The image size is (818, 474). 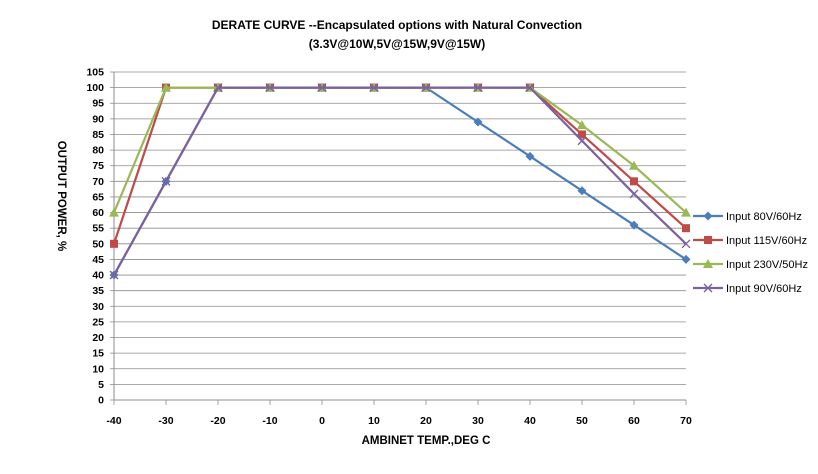 What do you see at coordinates (269, 421) in the screenshot?
I see `x-tick-label: -10` at bounding box center [269, 421].